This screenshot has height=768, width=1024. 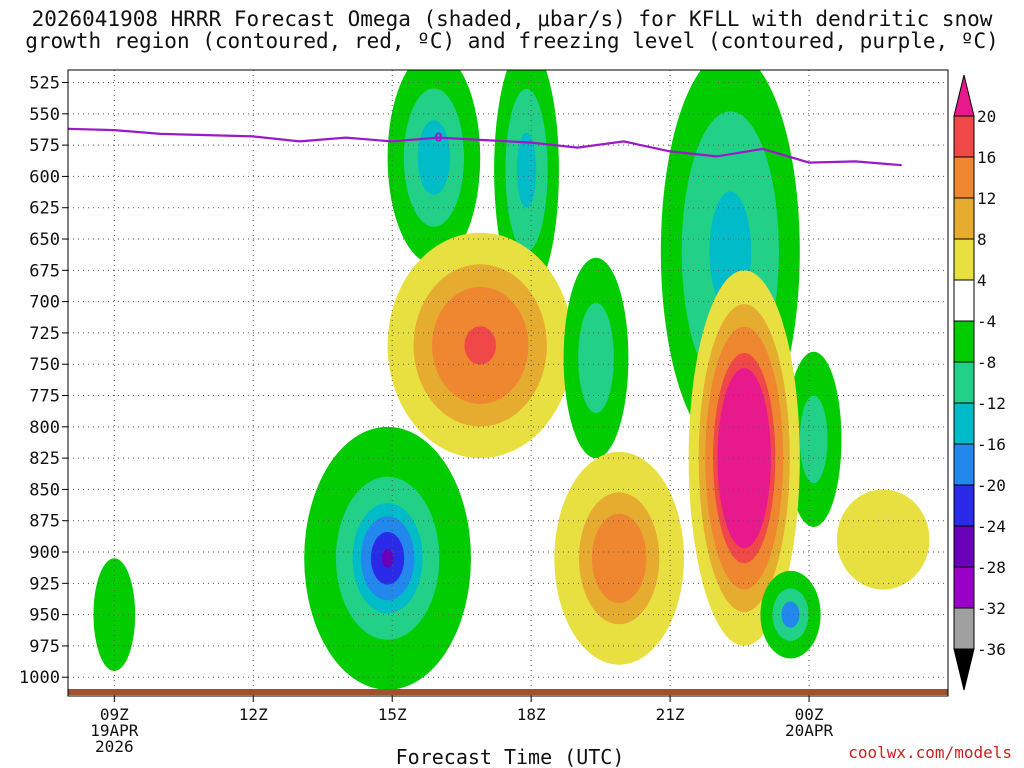 What do you see at coordinates (991, 485) in the screenshot?
I see `colorbar-label--20: -20` at bounding box center [991, 485].